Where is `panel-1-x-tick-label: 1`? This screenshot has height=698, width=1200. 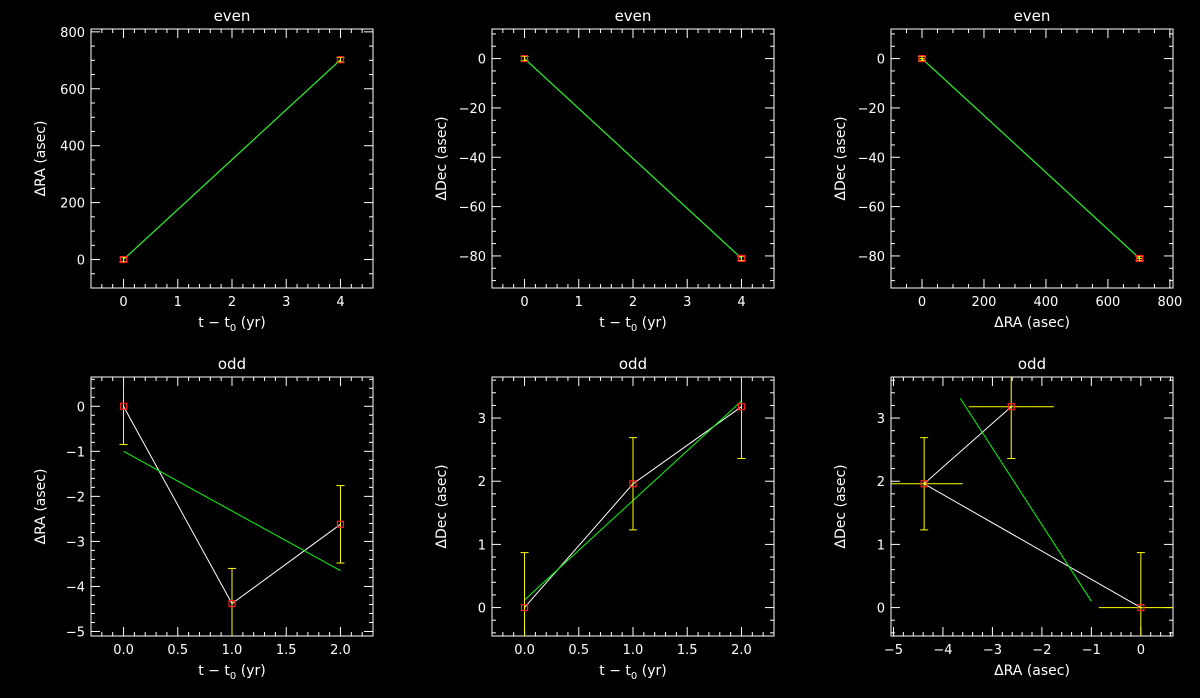 panel-1-x-tick-label: 1 is located at coordinates (178, 302).